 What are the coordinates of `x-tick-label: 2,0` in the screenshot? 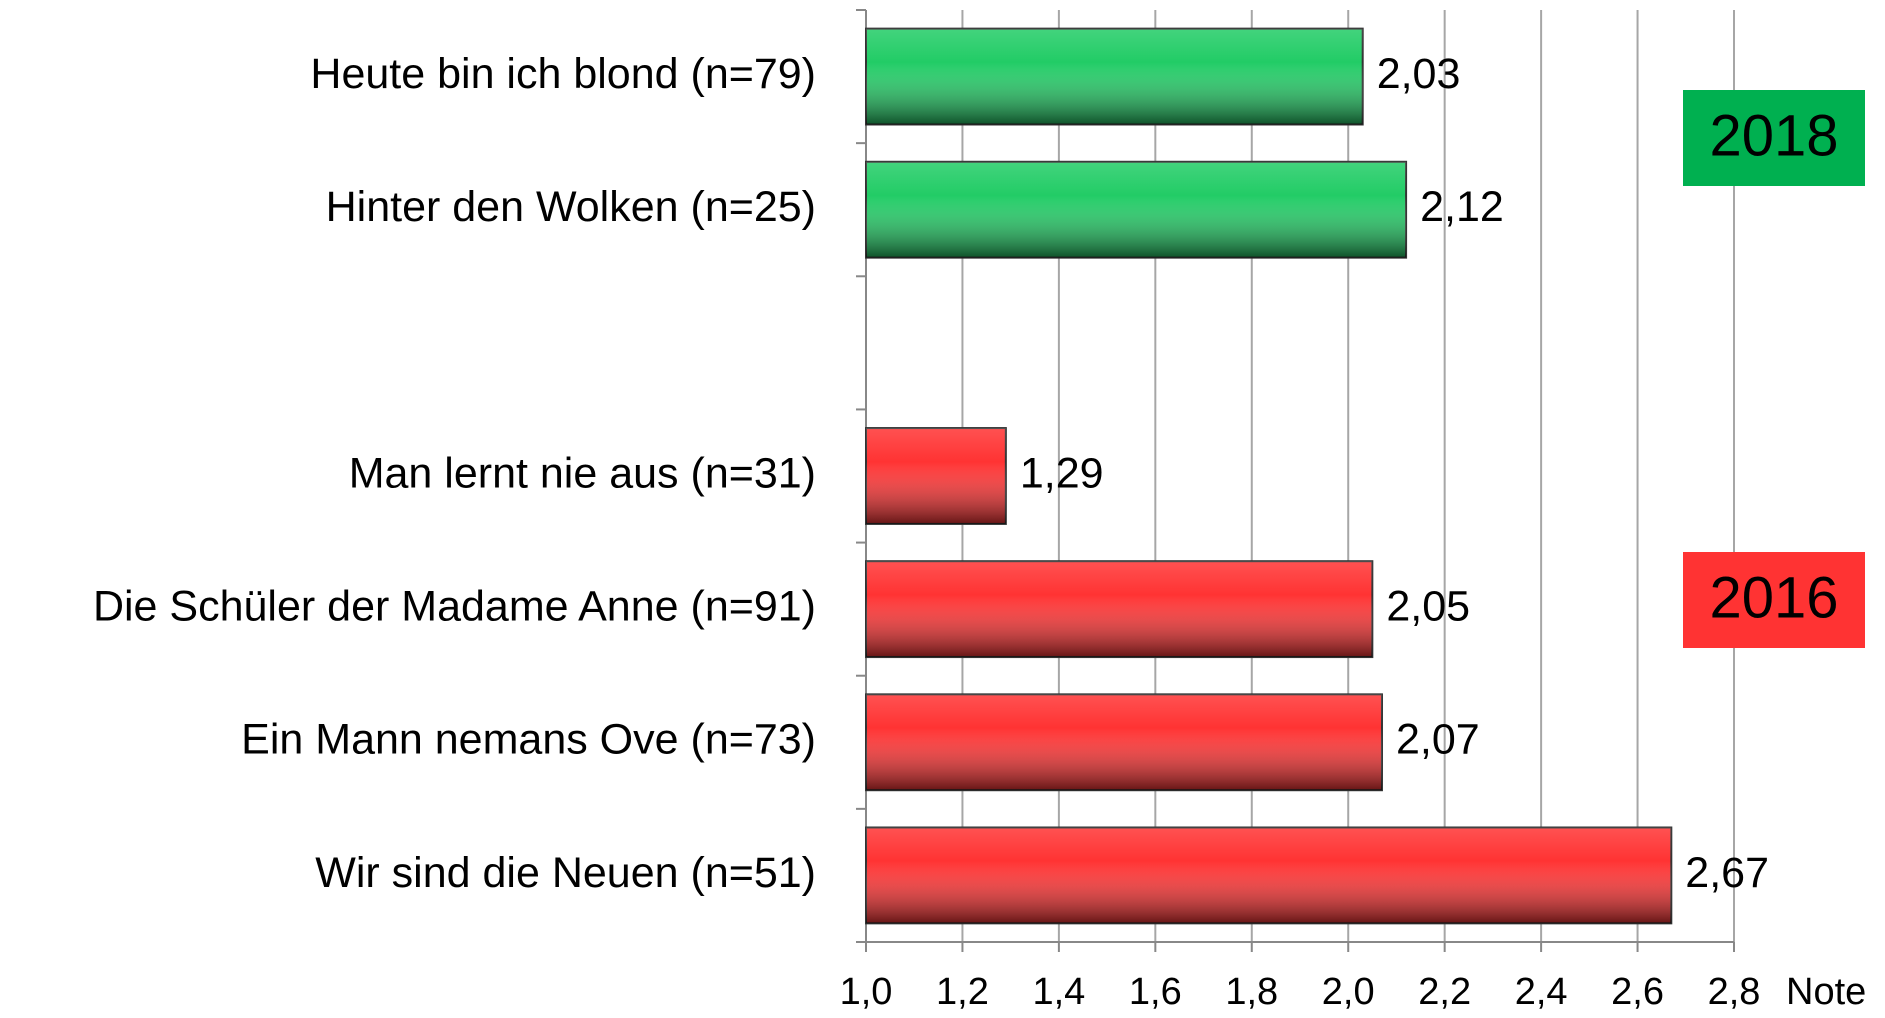 It's located at (1348, 992).